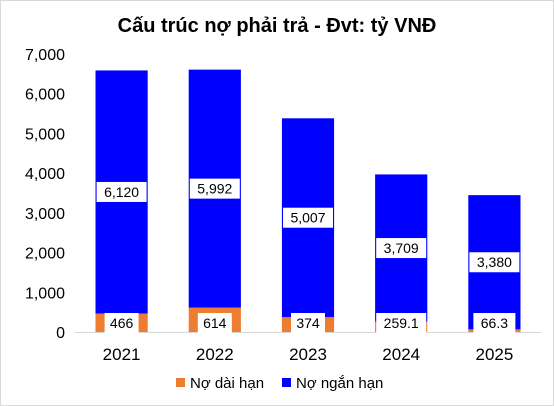 The width and height of the screenshot is (554, 406). I want to click on data-label: 66.3, so click(494, 323).